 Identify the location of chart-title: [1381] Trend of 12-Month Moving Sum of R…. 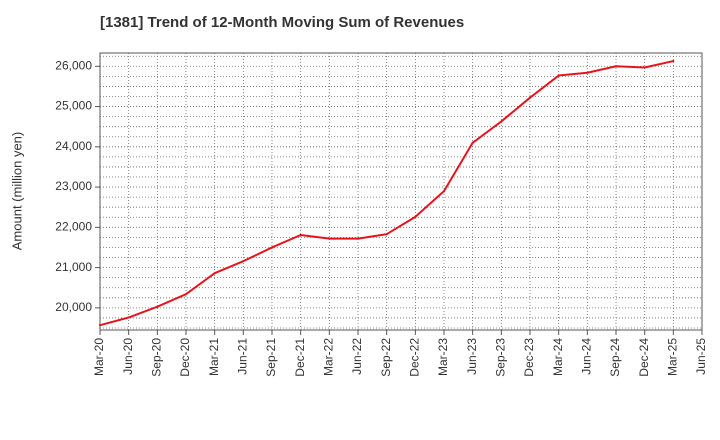
(282, 22).